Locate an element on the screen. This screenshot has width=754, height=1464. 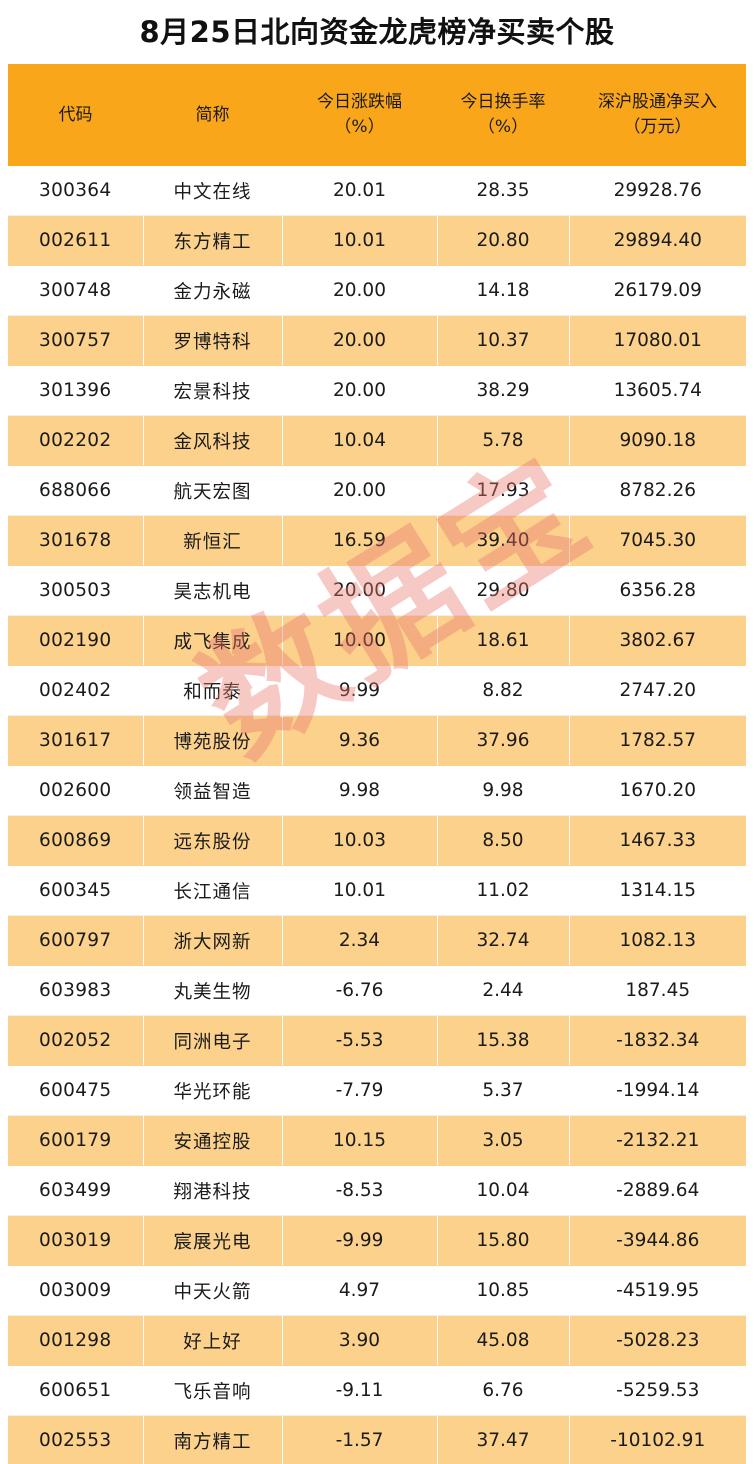
table-row: 002553 南方精工 -1.57 37.47 -10102.91 is located at coordinates (377, 1439).